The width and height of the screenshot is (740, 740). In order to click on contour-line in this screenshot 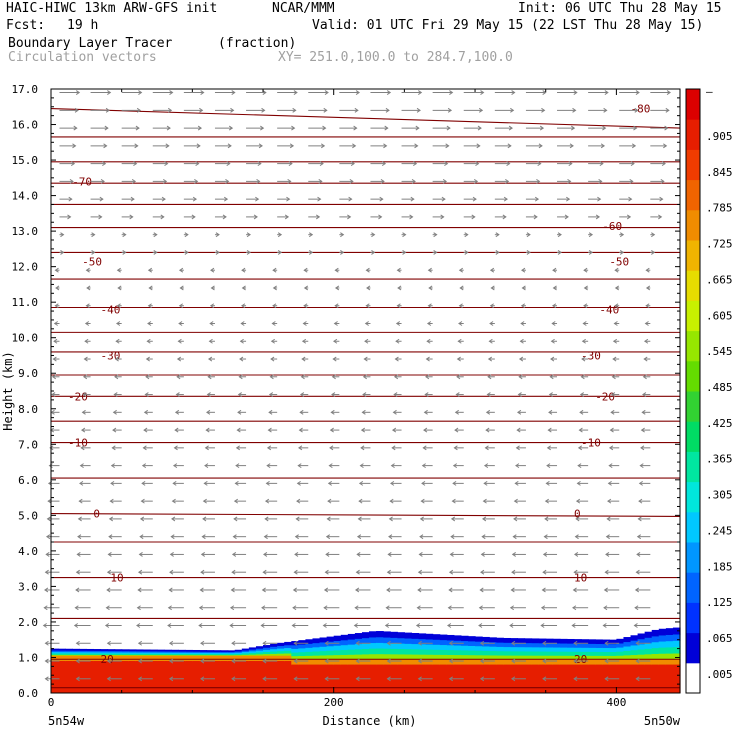, I will do `click(365, 515)`.